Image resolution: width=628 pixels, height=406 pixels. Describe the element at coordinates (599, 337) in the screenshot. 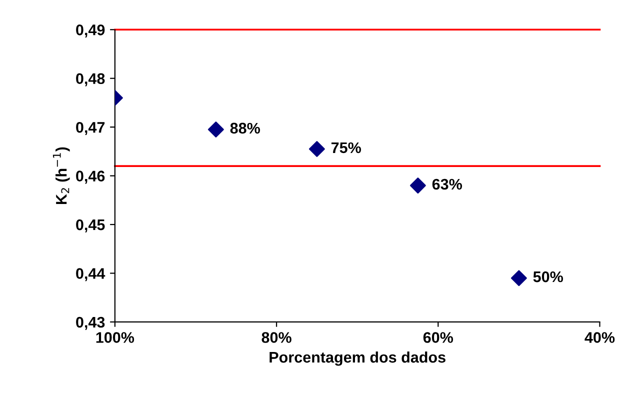

I see `x-tick-label: 40%` at that location.